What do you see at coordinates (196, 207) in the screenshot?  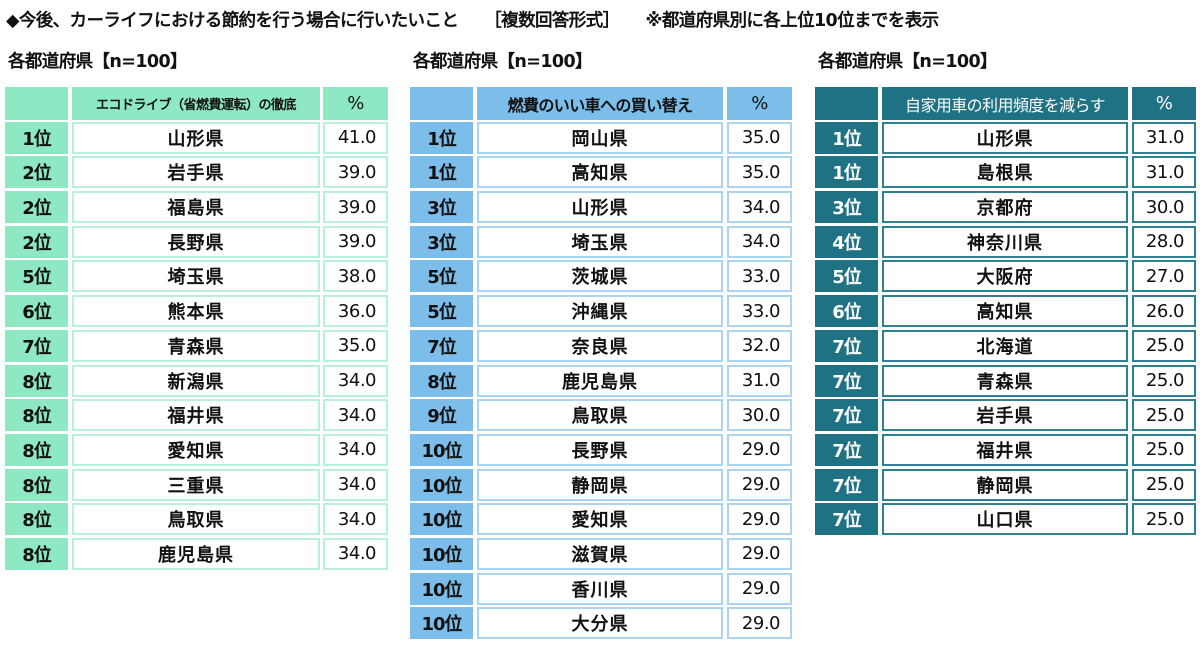 I see `prefecture-cell: 福島県` at bounding box center [196, 207].